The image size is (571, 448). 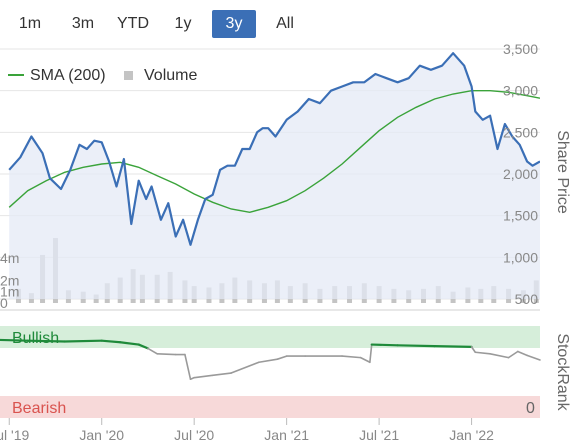 What do you see at coordinates (234, 24) in the screenshot?
I see `range-tab-3y: 3y` at bounding box center [234, 24].